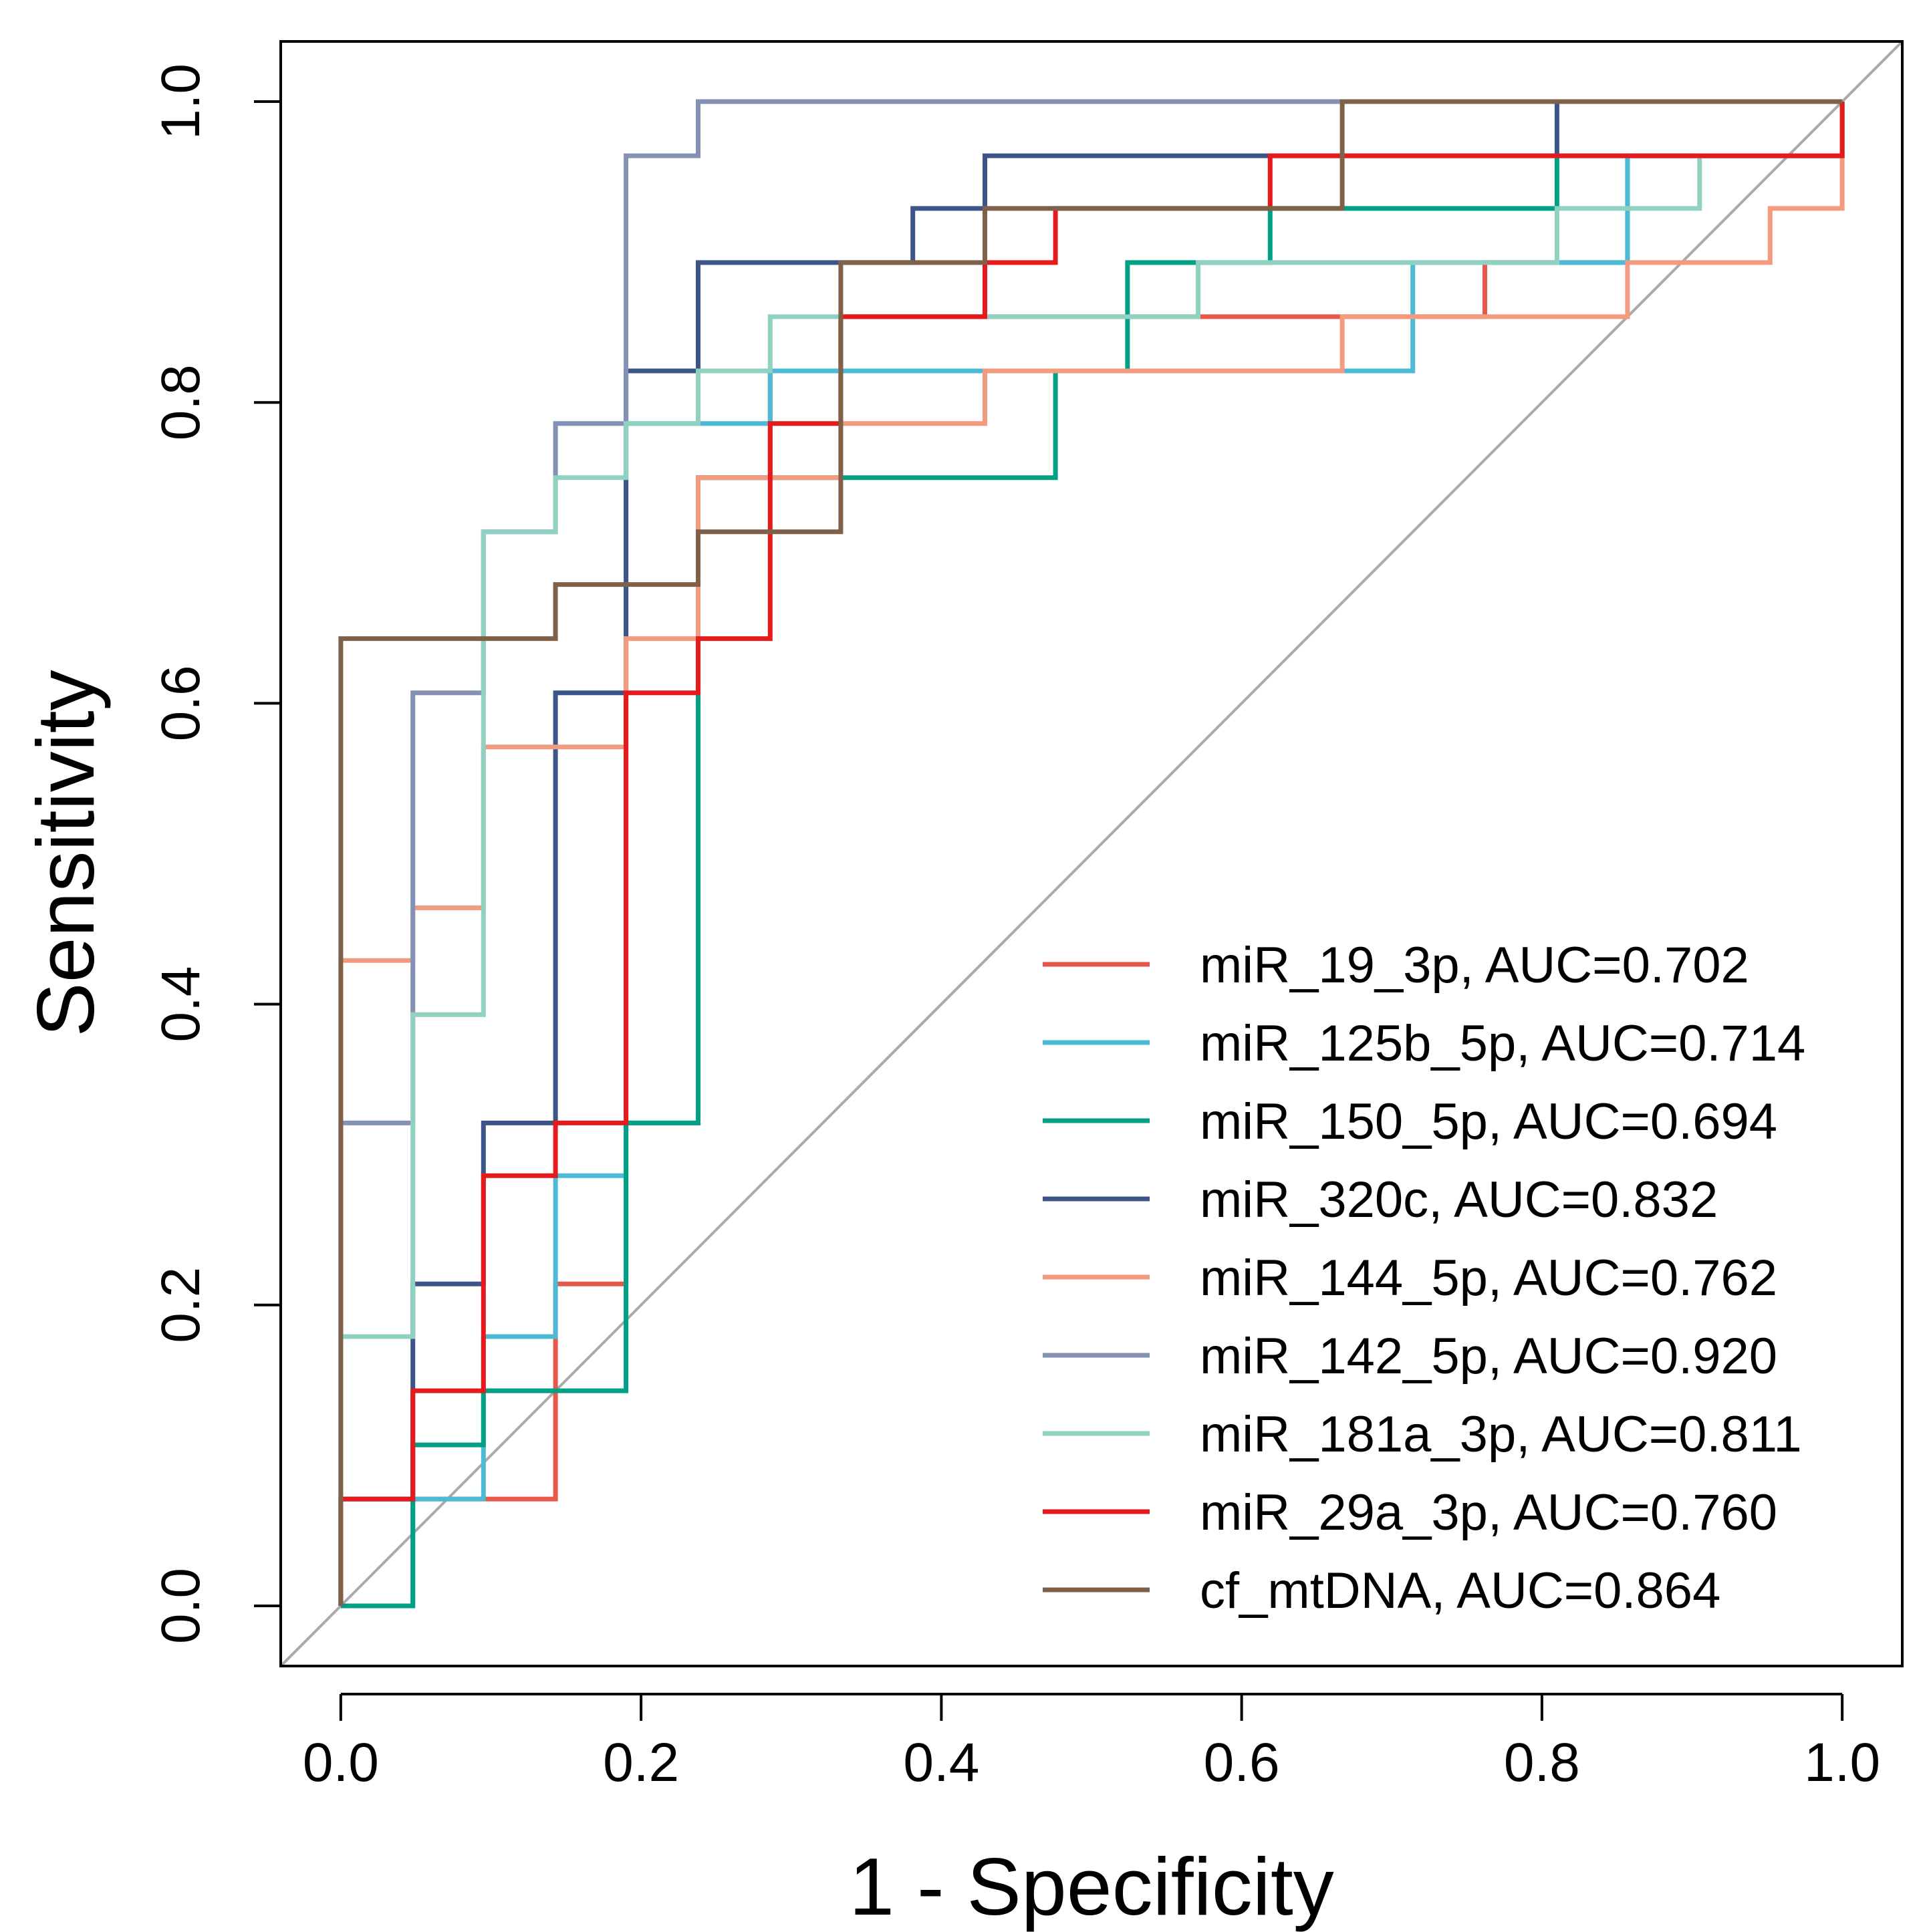  I want to click on x-tick-label: 0.0, so click(341, 1762).